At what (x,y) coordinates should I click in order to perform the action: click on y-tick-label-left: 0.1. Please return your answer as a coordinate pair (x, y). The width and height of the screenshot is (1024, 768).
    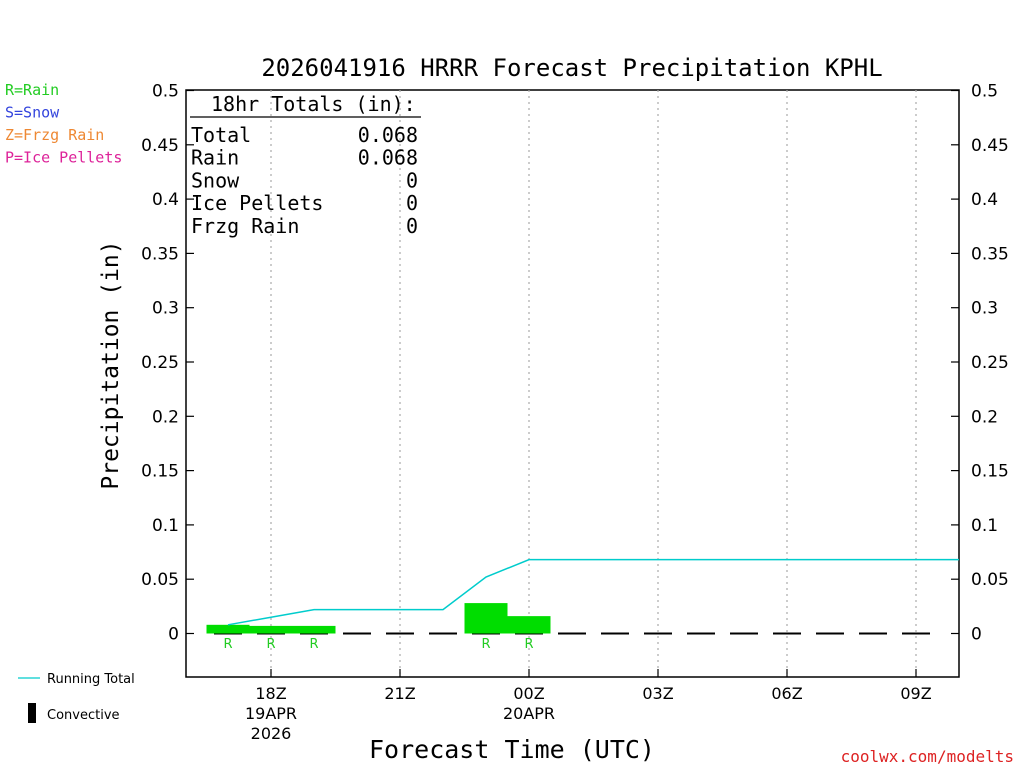
    Looking at the image, I should click on (165, 526).